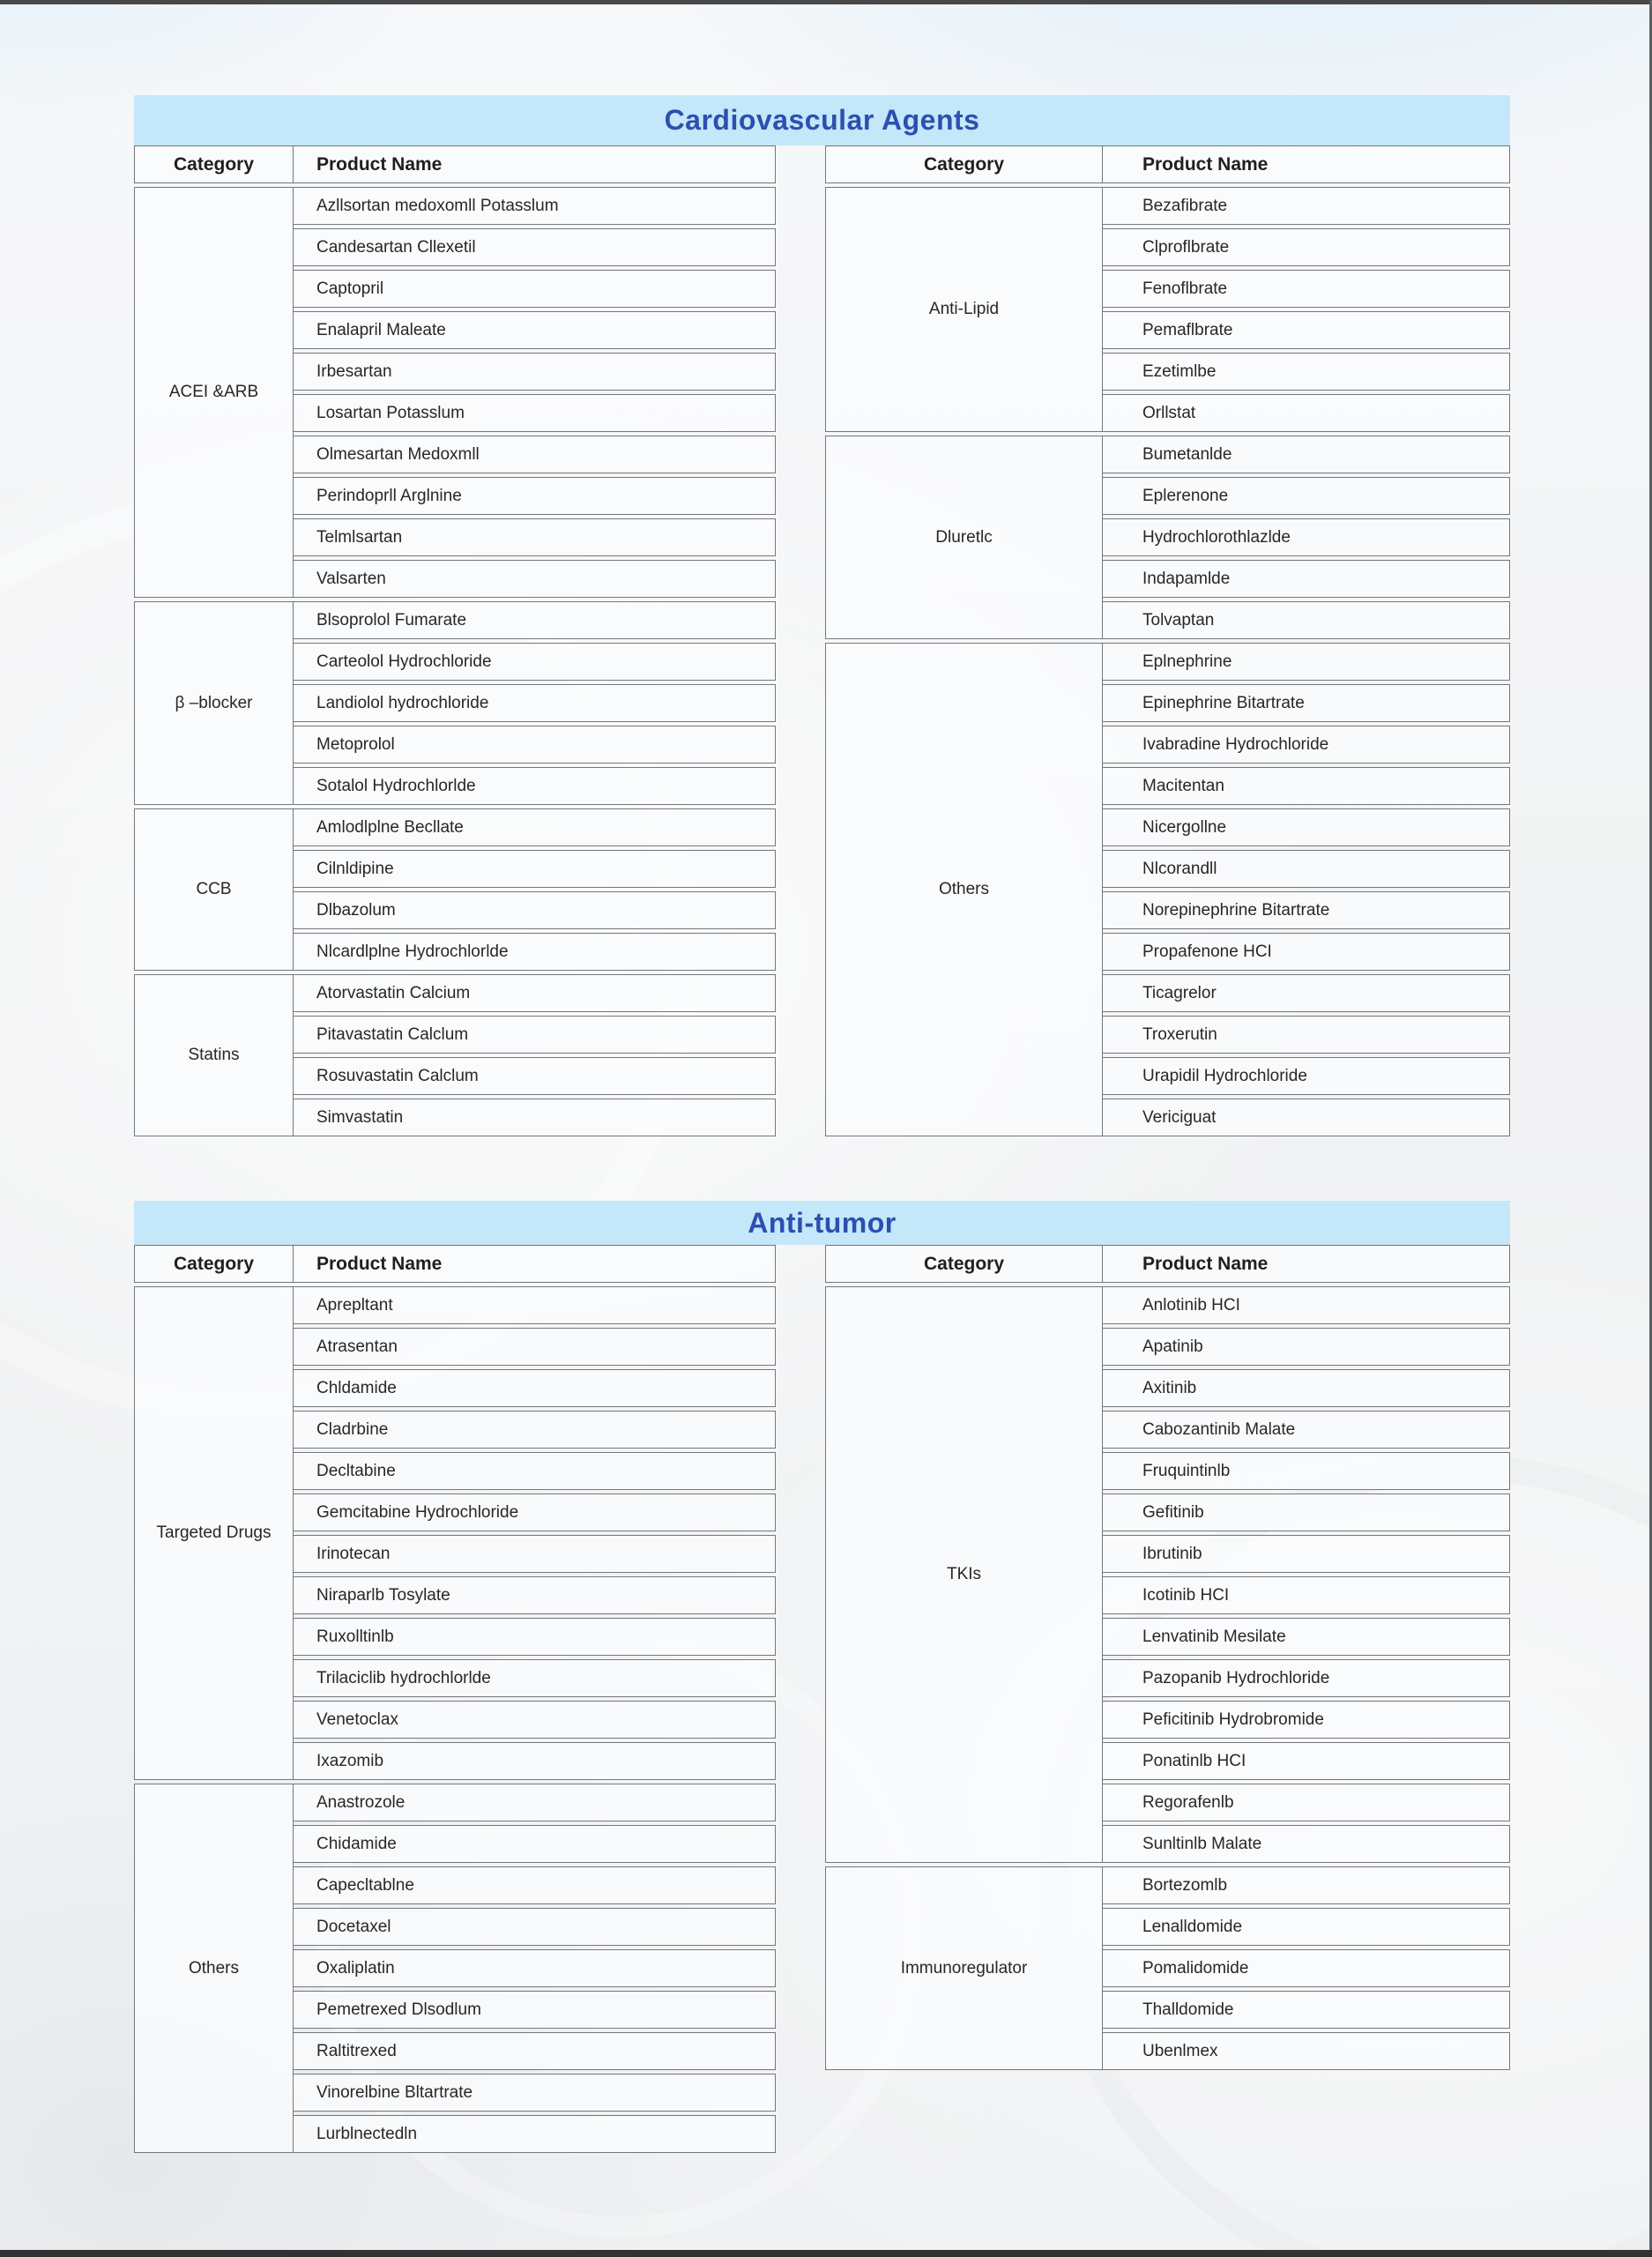  What do you see at coordinates (964, 537) in the screenshot?
I see `category-cell: Dluretlc` at bounding box center [964, 537].